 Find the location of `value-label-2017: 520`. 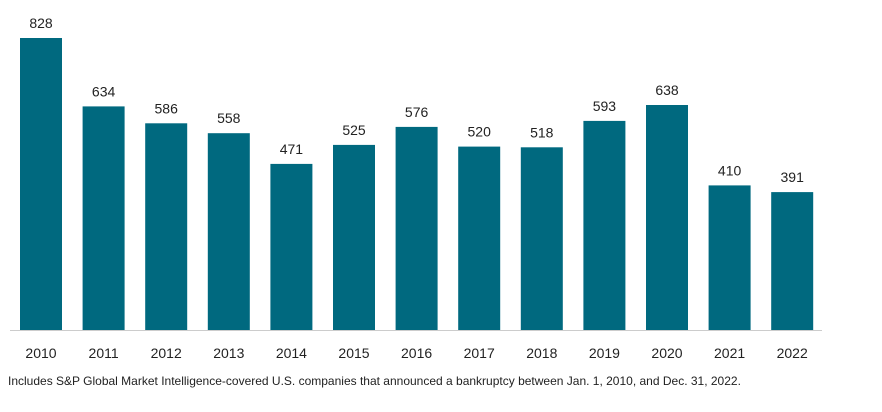

value-label-2017: 520 is located at coordinates (480, 132).